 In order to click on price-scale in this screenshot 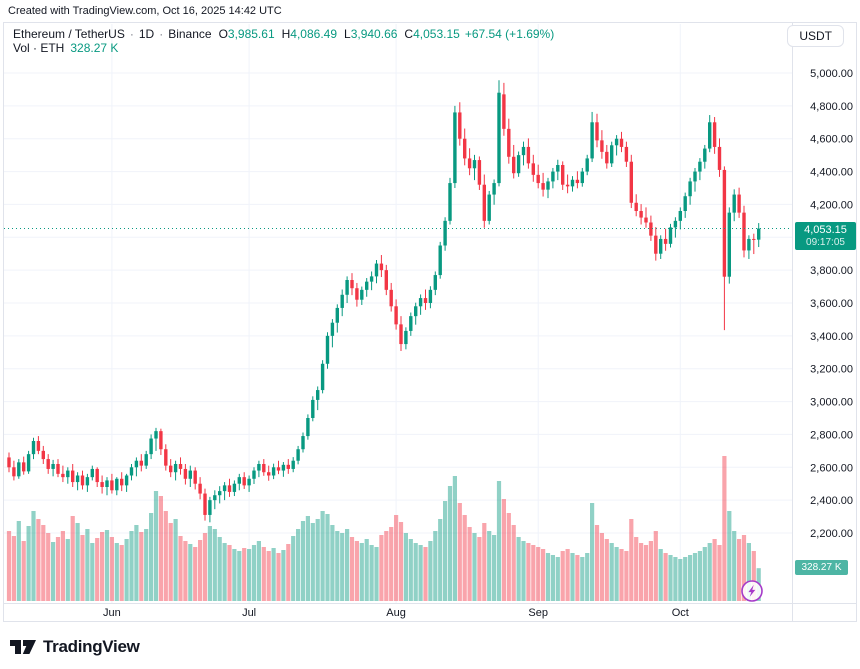, I will do `click(826, 312)`.